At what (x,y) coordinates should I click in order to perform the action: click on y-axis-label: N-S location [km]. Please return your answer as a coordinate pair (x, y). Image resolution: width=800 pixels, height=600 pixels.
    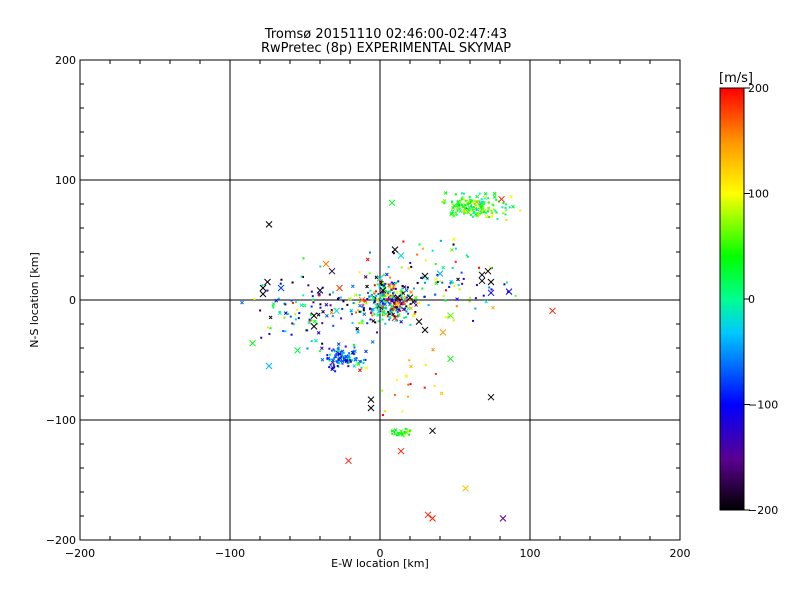
    Looking at the image, I should click on (34, 300).